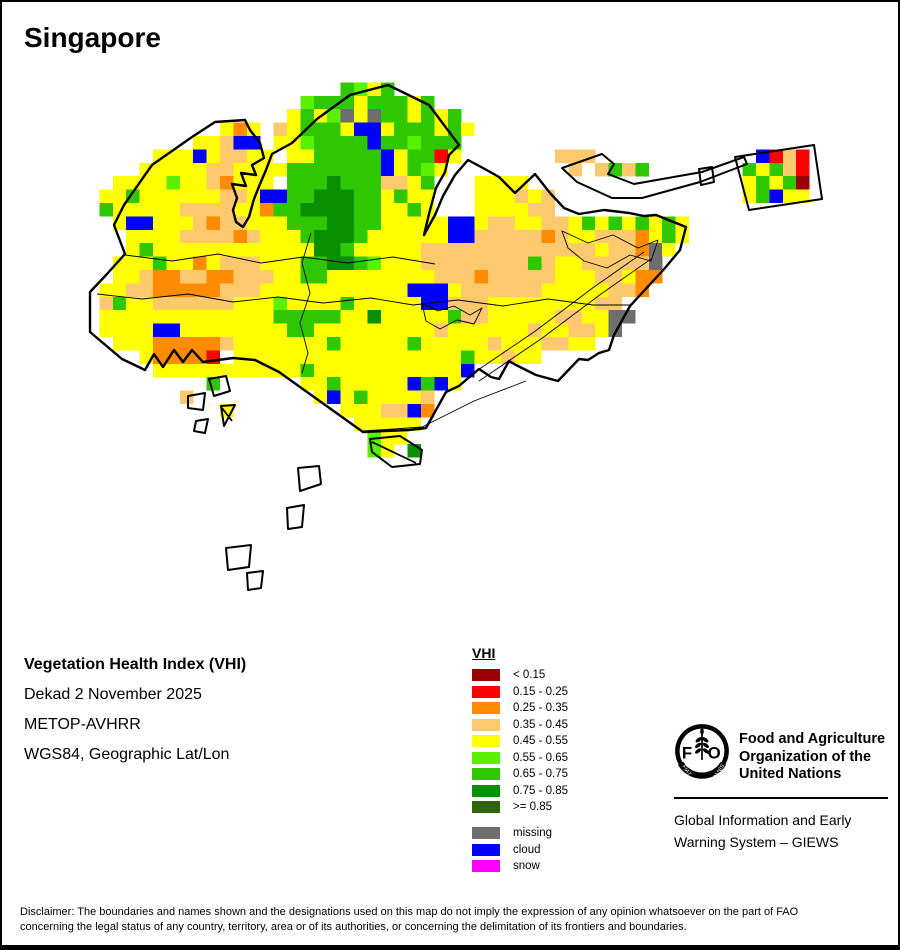 Image resolution: width=900 pixels, height=950 pixels. I want to click on legend-item: 0.75 - 0.85, so click(520, 790).